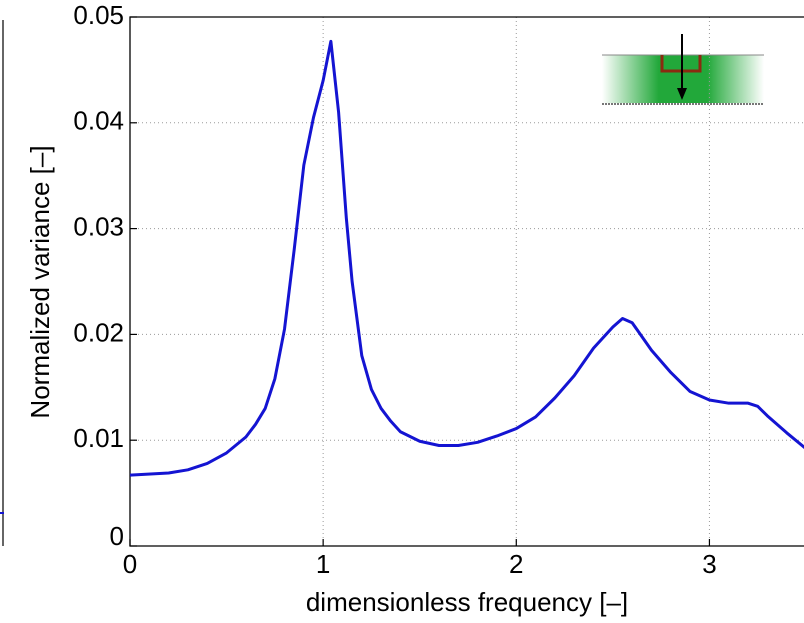  I want to click on y-tick-label: 0.05, so click(98, 15).